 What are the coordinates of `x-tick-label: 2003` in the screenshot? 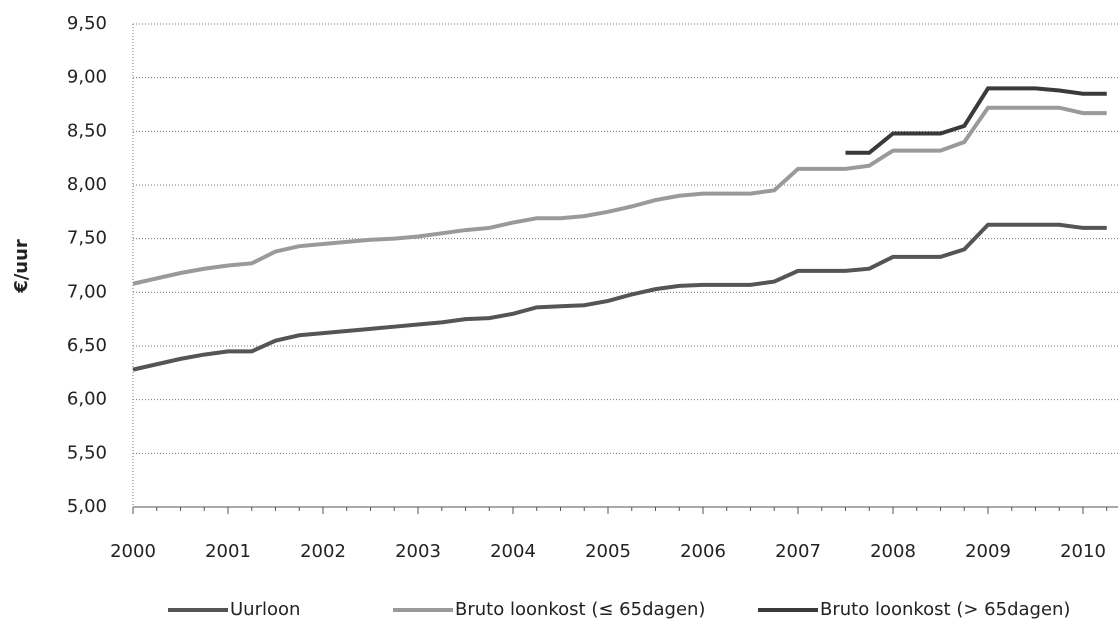 It's located at (418, 551).